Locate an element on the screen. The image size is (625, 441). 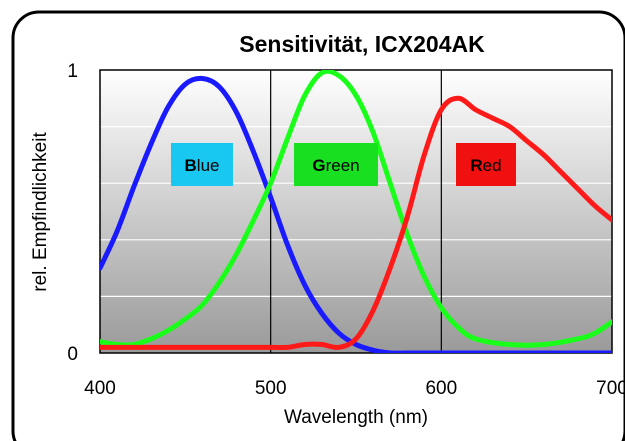
y-tick-label: 0 is located at coordinates (72, 354).